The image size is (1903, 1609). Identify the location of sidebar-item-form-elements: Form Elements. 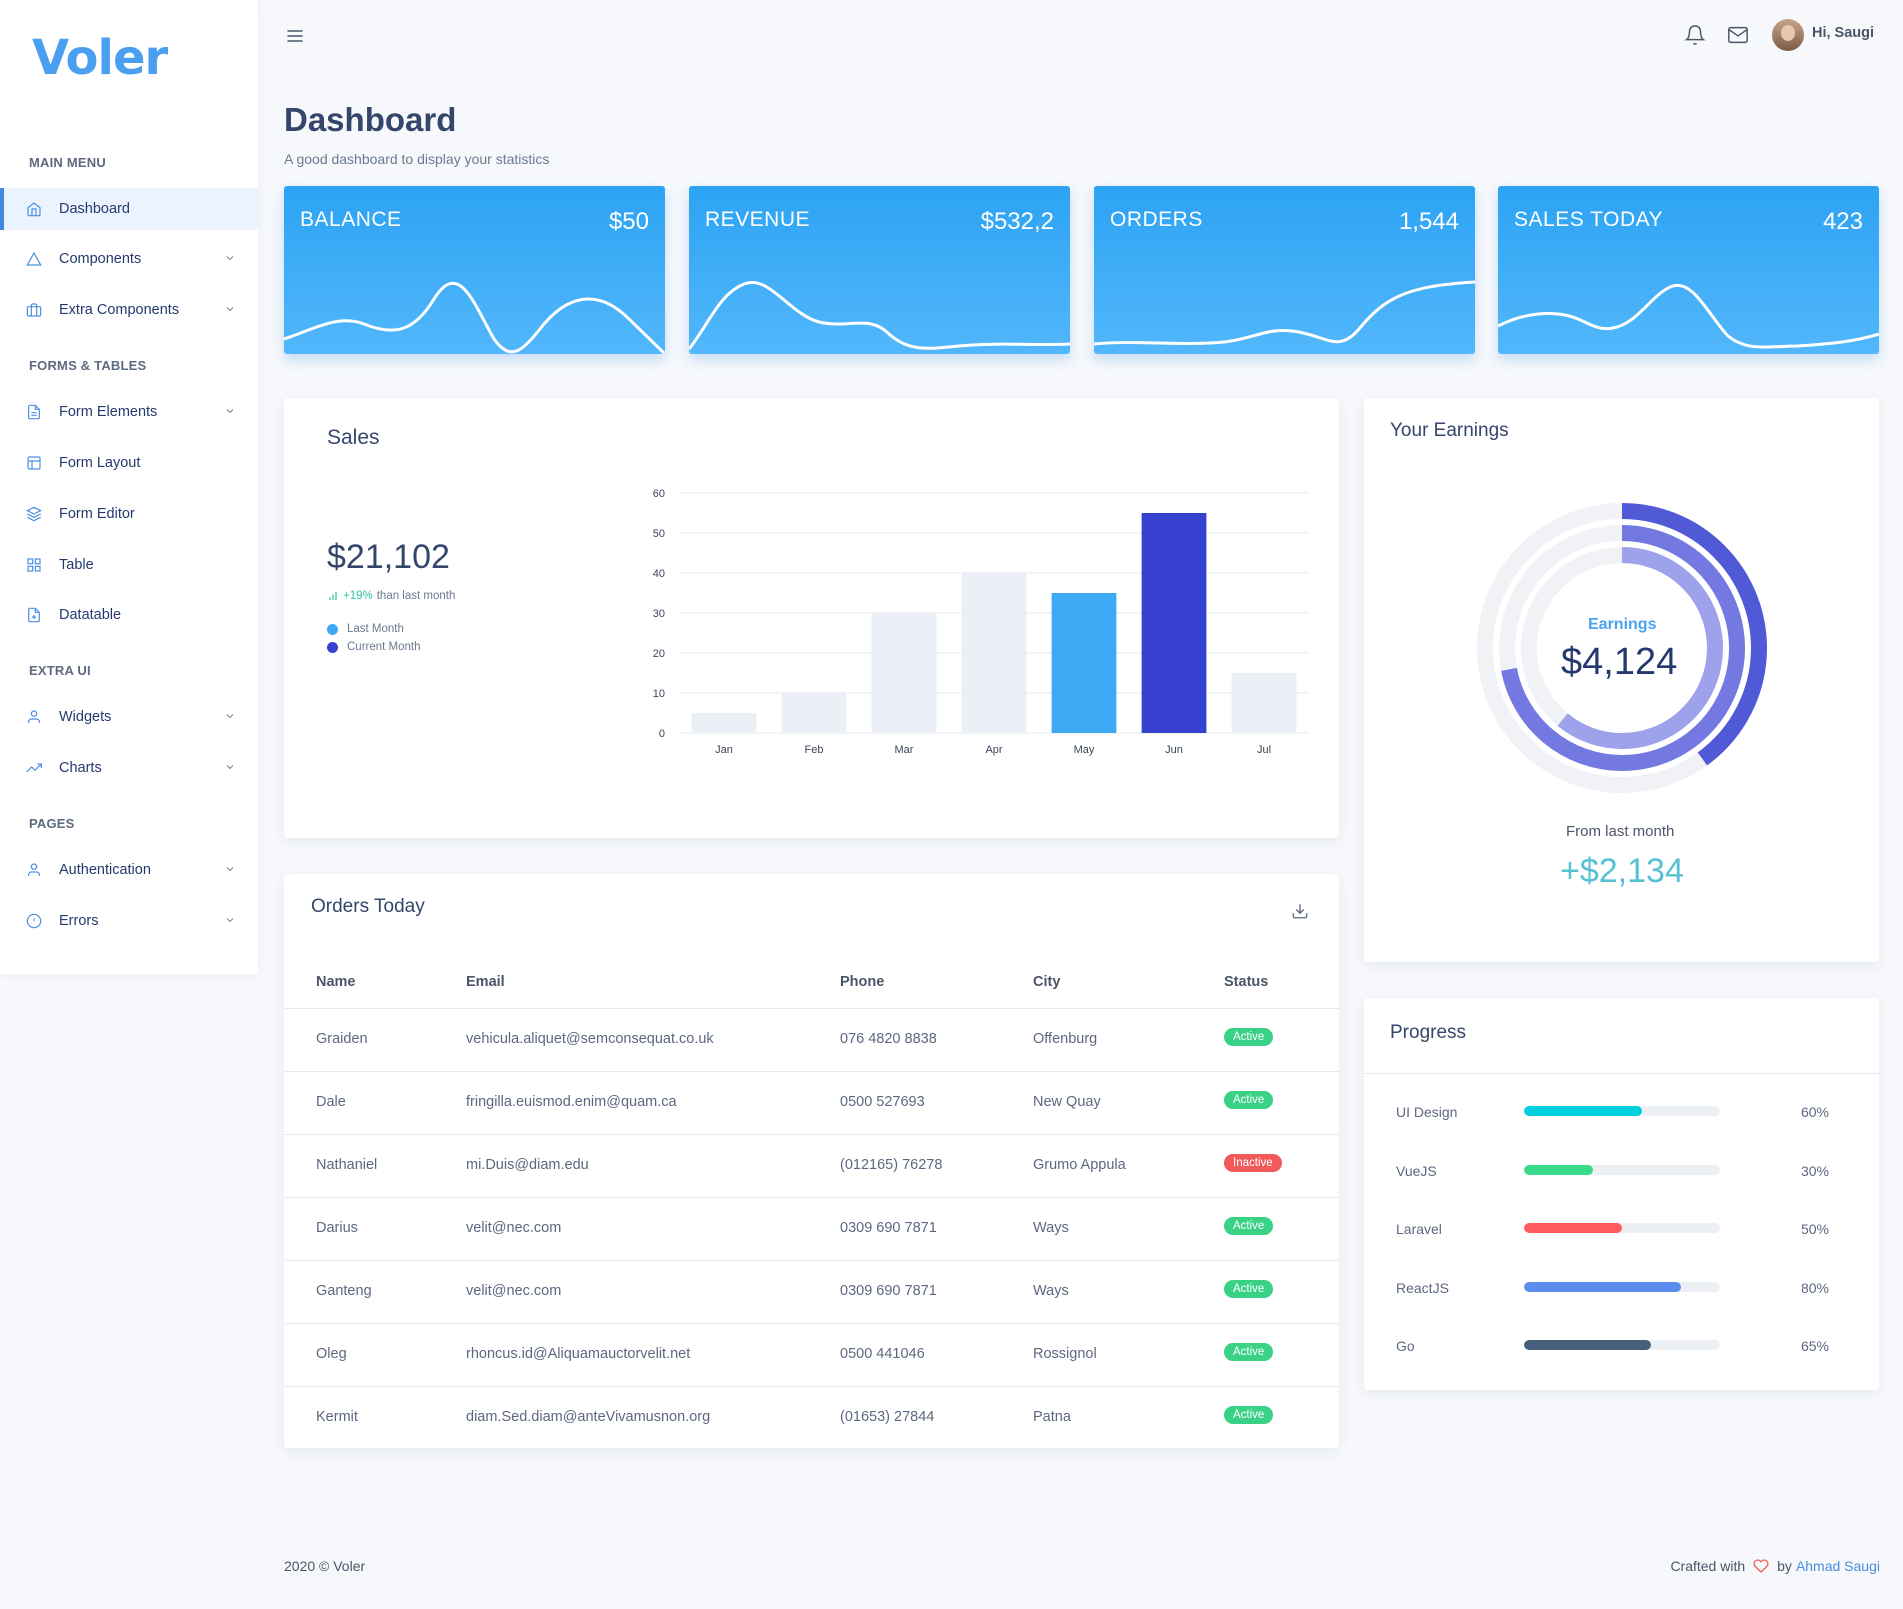
(129, 412).